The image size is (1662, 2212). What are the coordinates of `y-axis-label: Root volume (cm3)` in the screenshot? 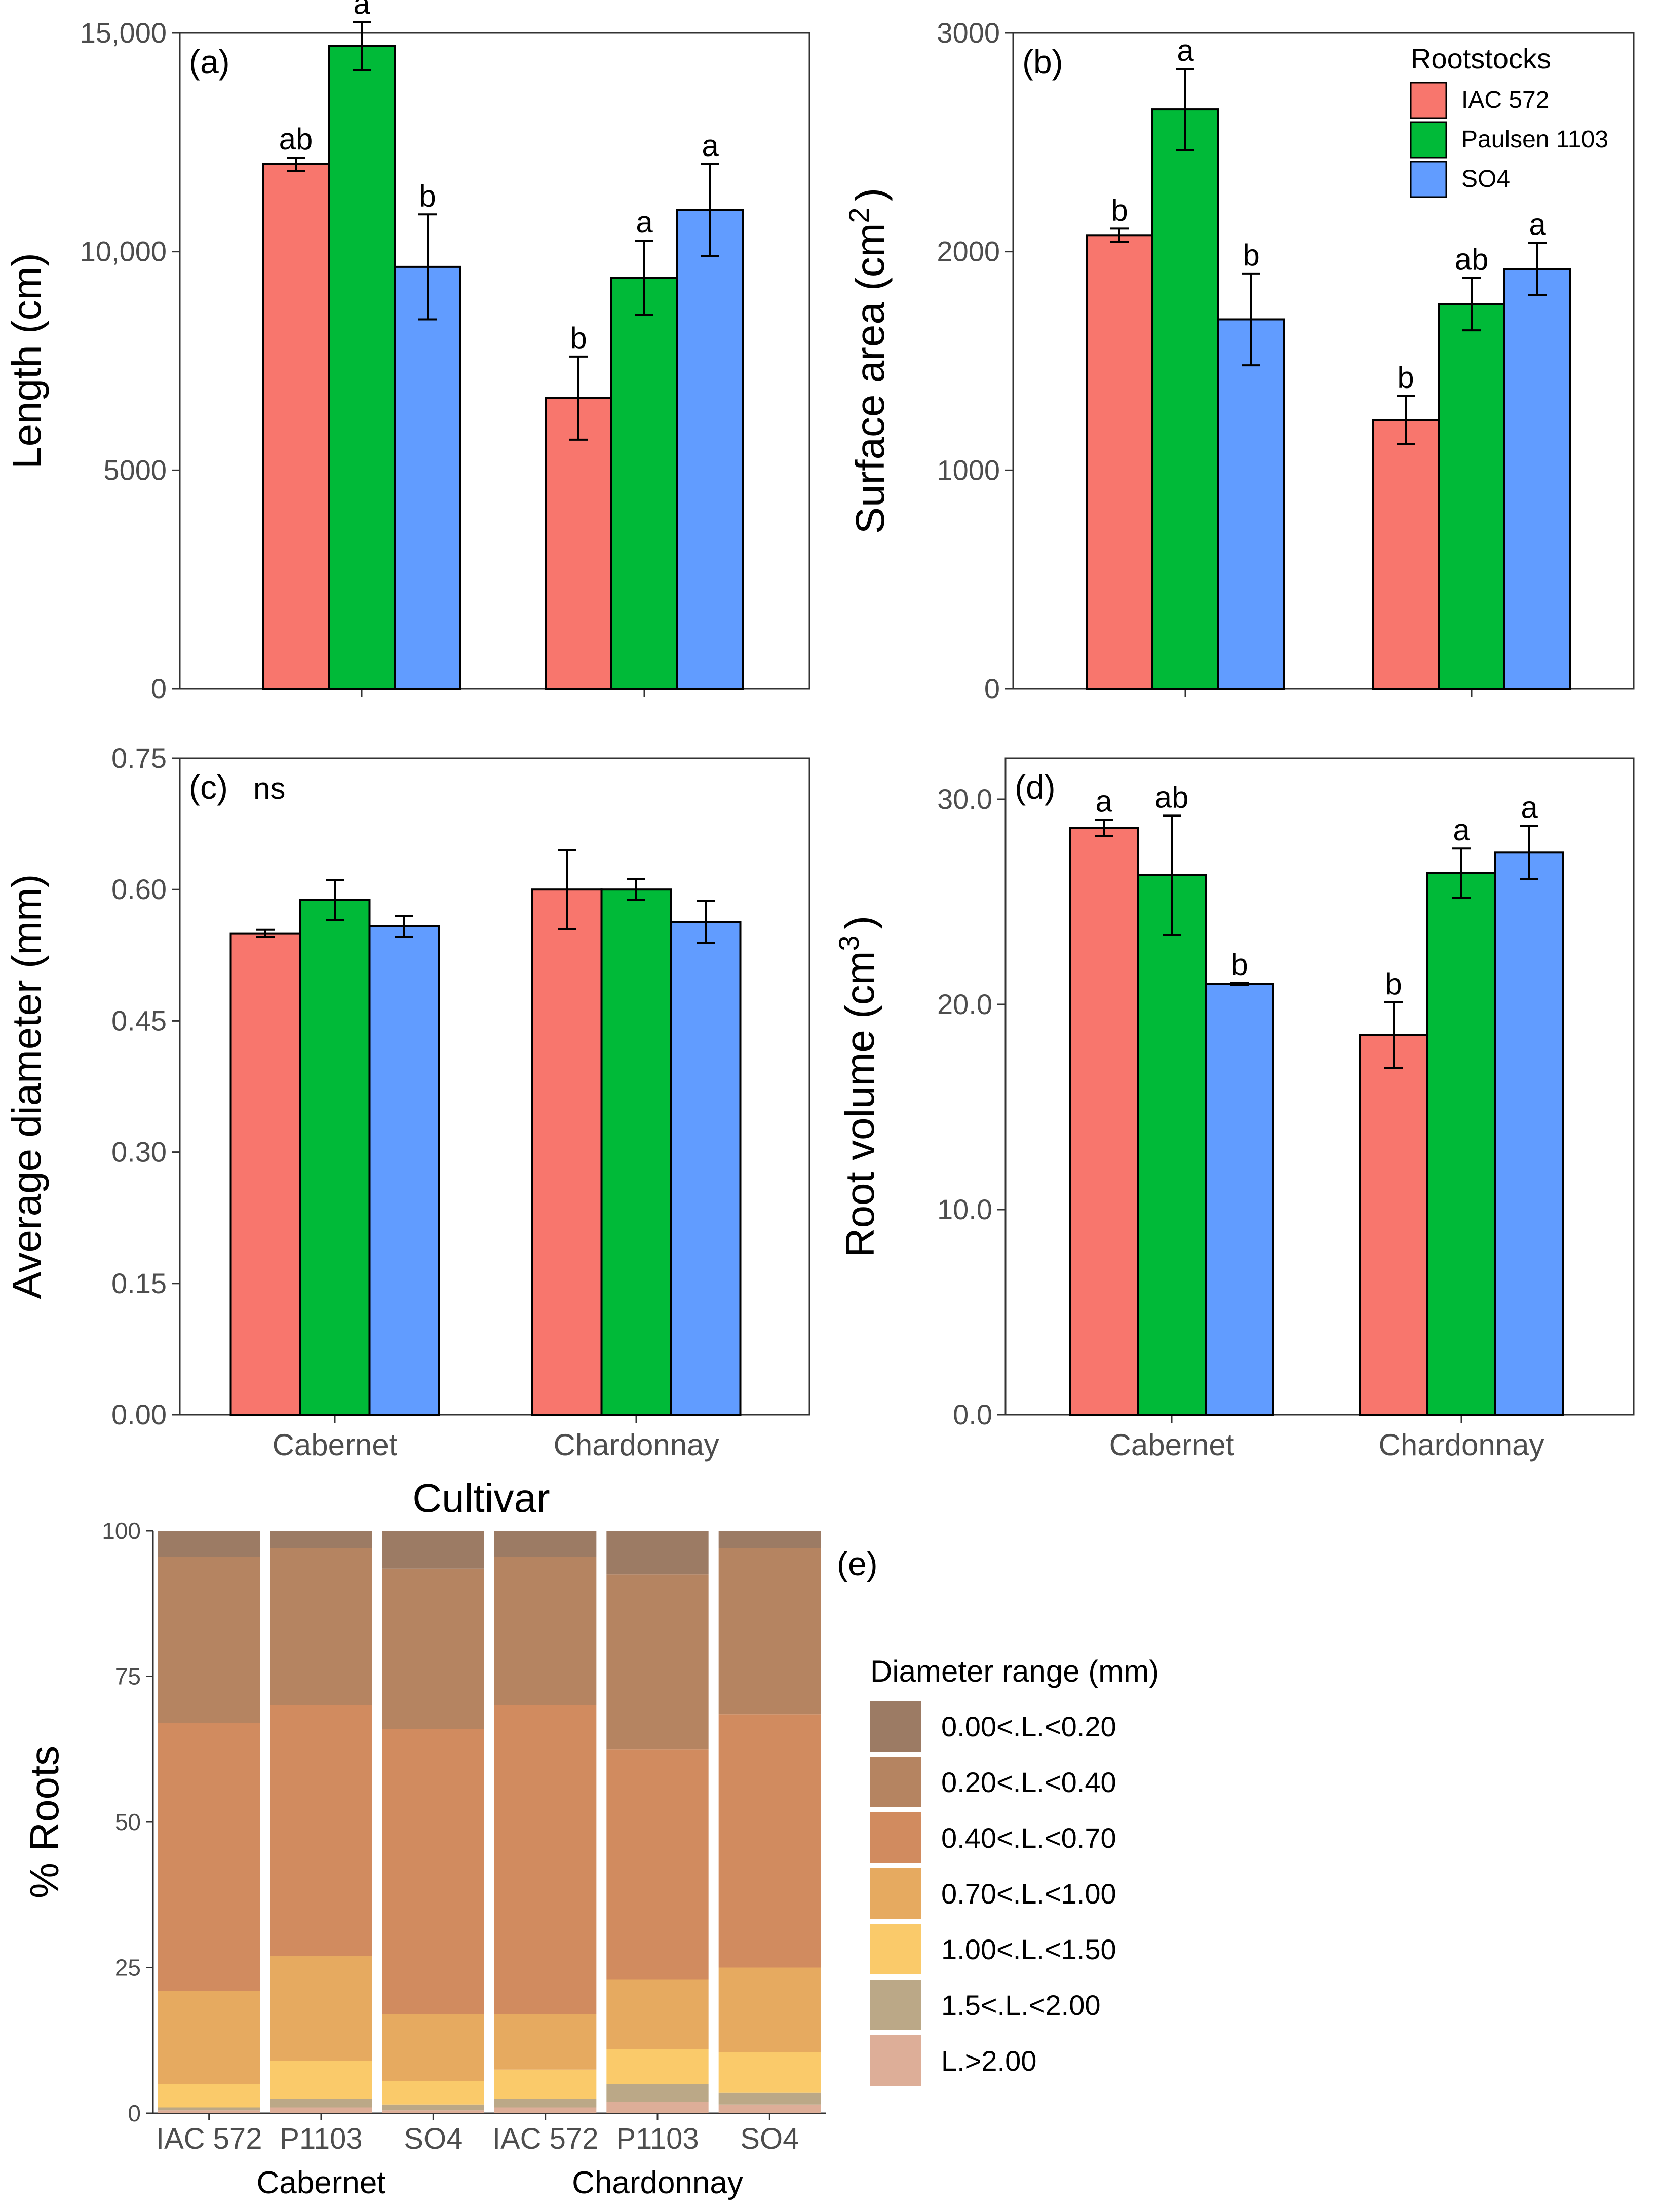 It's located at (857, 1087).